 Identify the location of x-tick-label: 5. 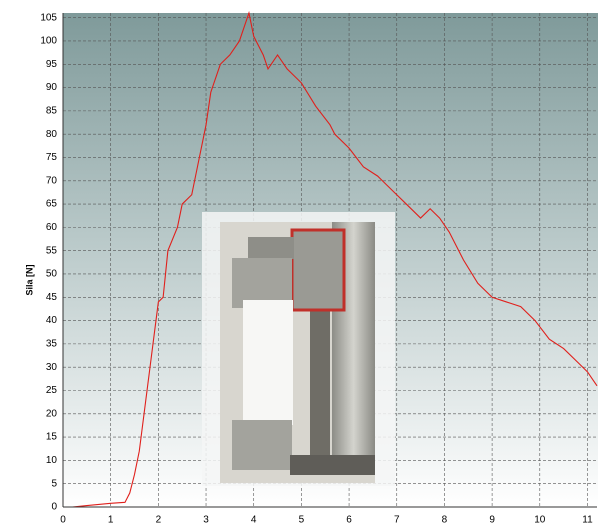
(302, 520).